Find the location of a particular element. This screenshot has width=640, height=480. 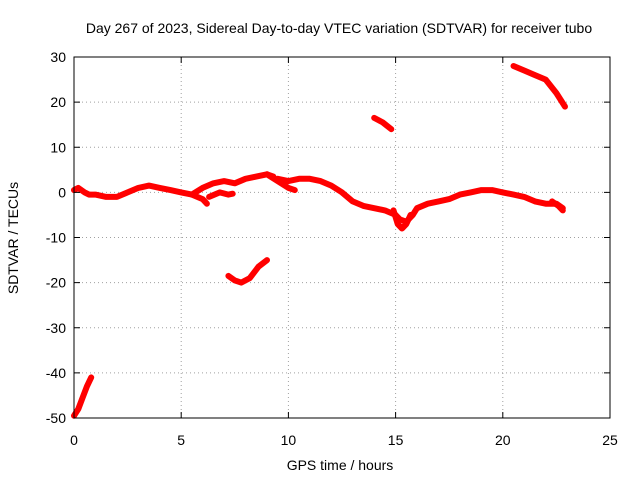

y-tick-label: -30 is located at coordinates (56, 328).